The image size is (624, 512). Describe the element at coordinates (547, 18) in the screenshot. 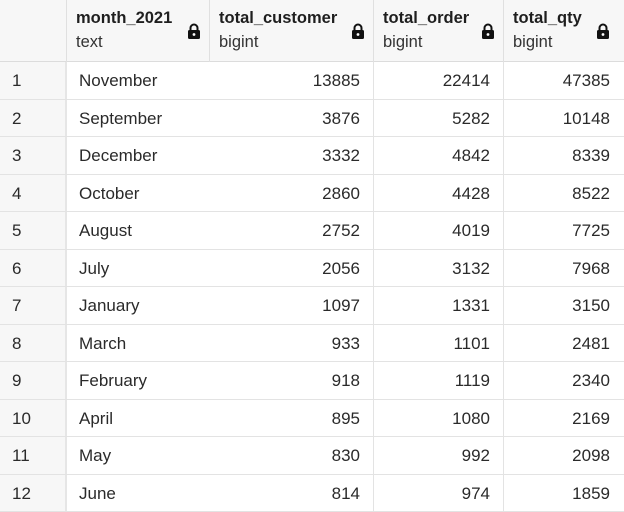

I see `column-name: total_qty` at that location.